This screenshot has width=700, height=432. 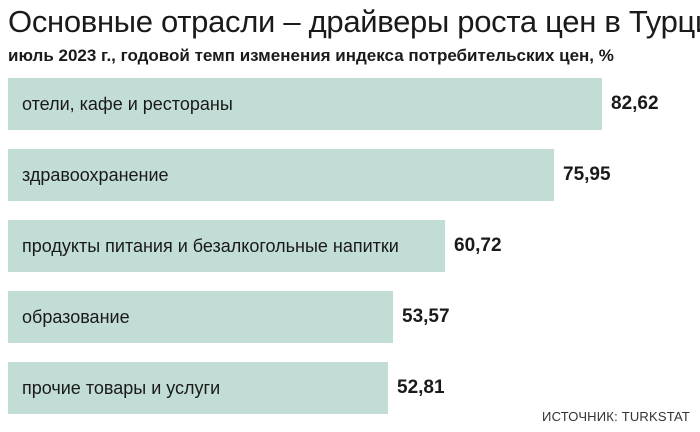 What do you see at coordinates (426, 316) in the screenshot?
I see `value-label: 53,57` at bounding box center [426, 316].